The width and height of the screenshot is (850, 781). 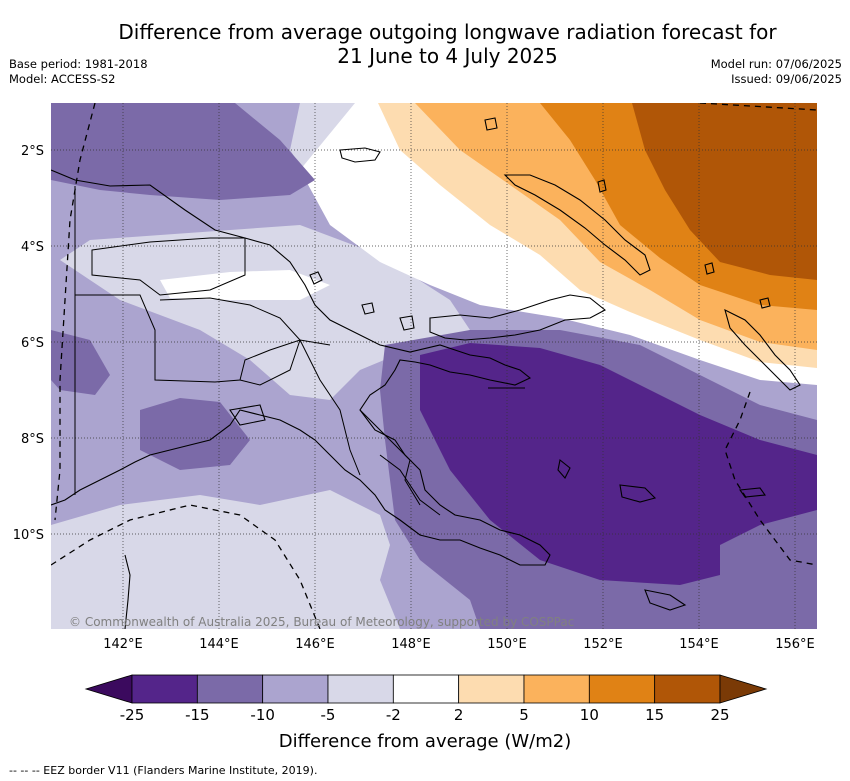 I want to click on colorbar-tick-label: 2, so click(x=458, y=715).